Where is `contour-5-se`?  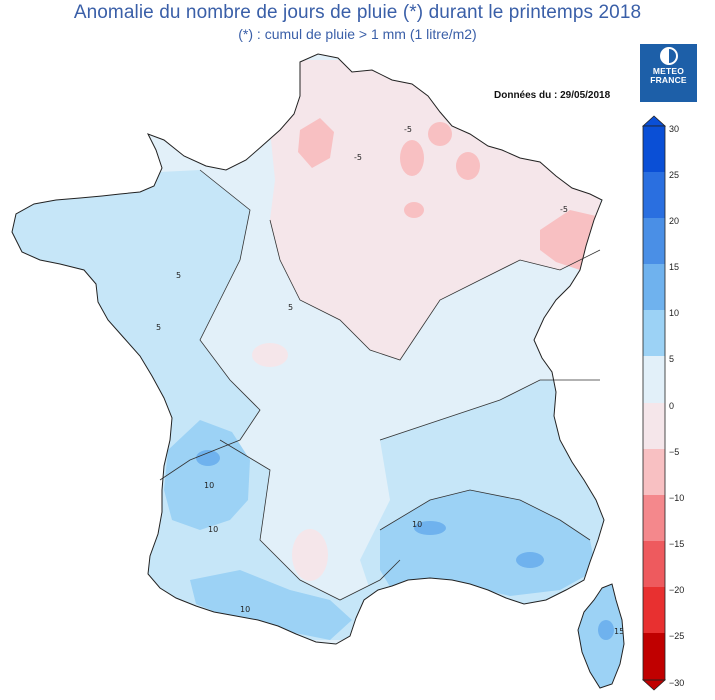 contour-5-se is located at coordinates (489, 410).